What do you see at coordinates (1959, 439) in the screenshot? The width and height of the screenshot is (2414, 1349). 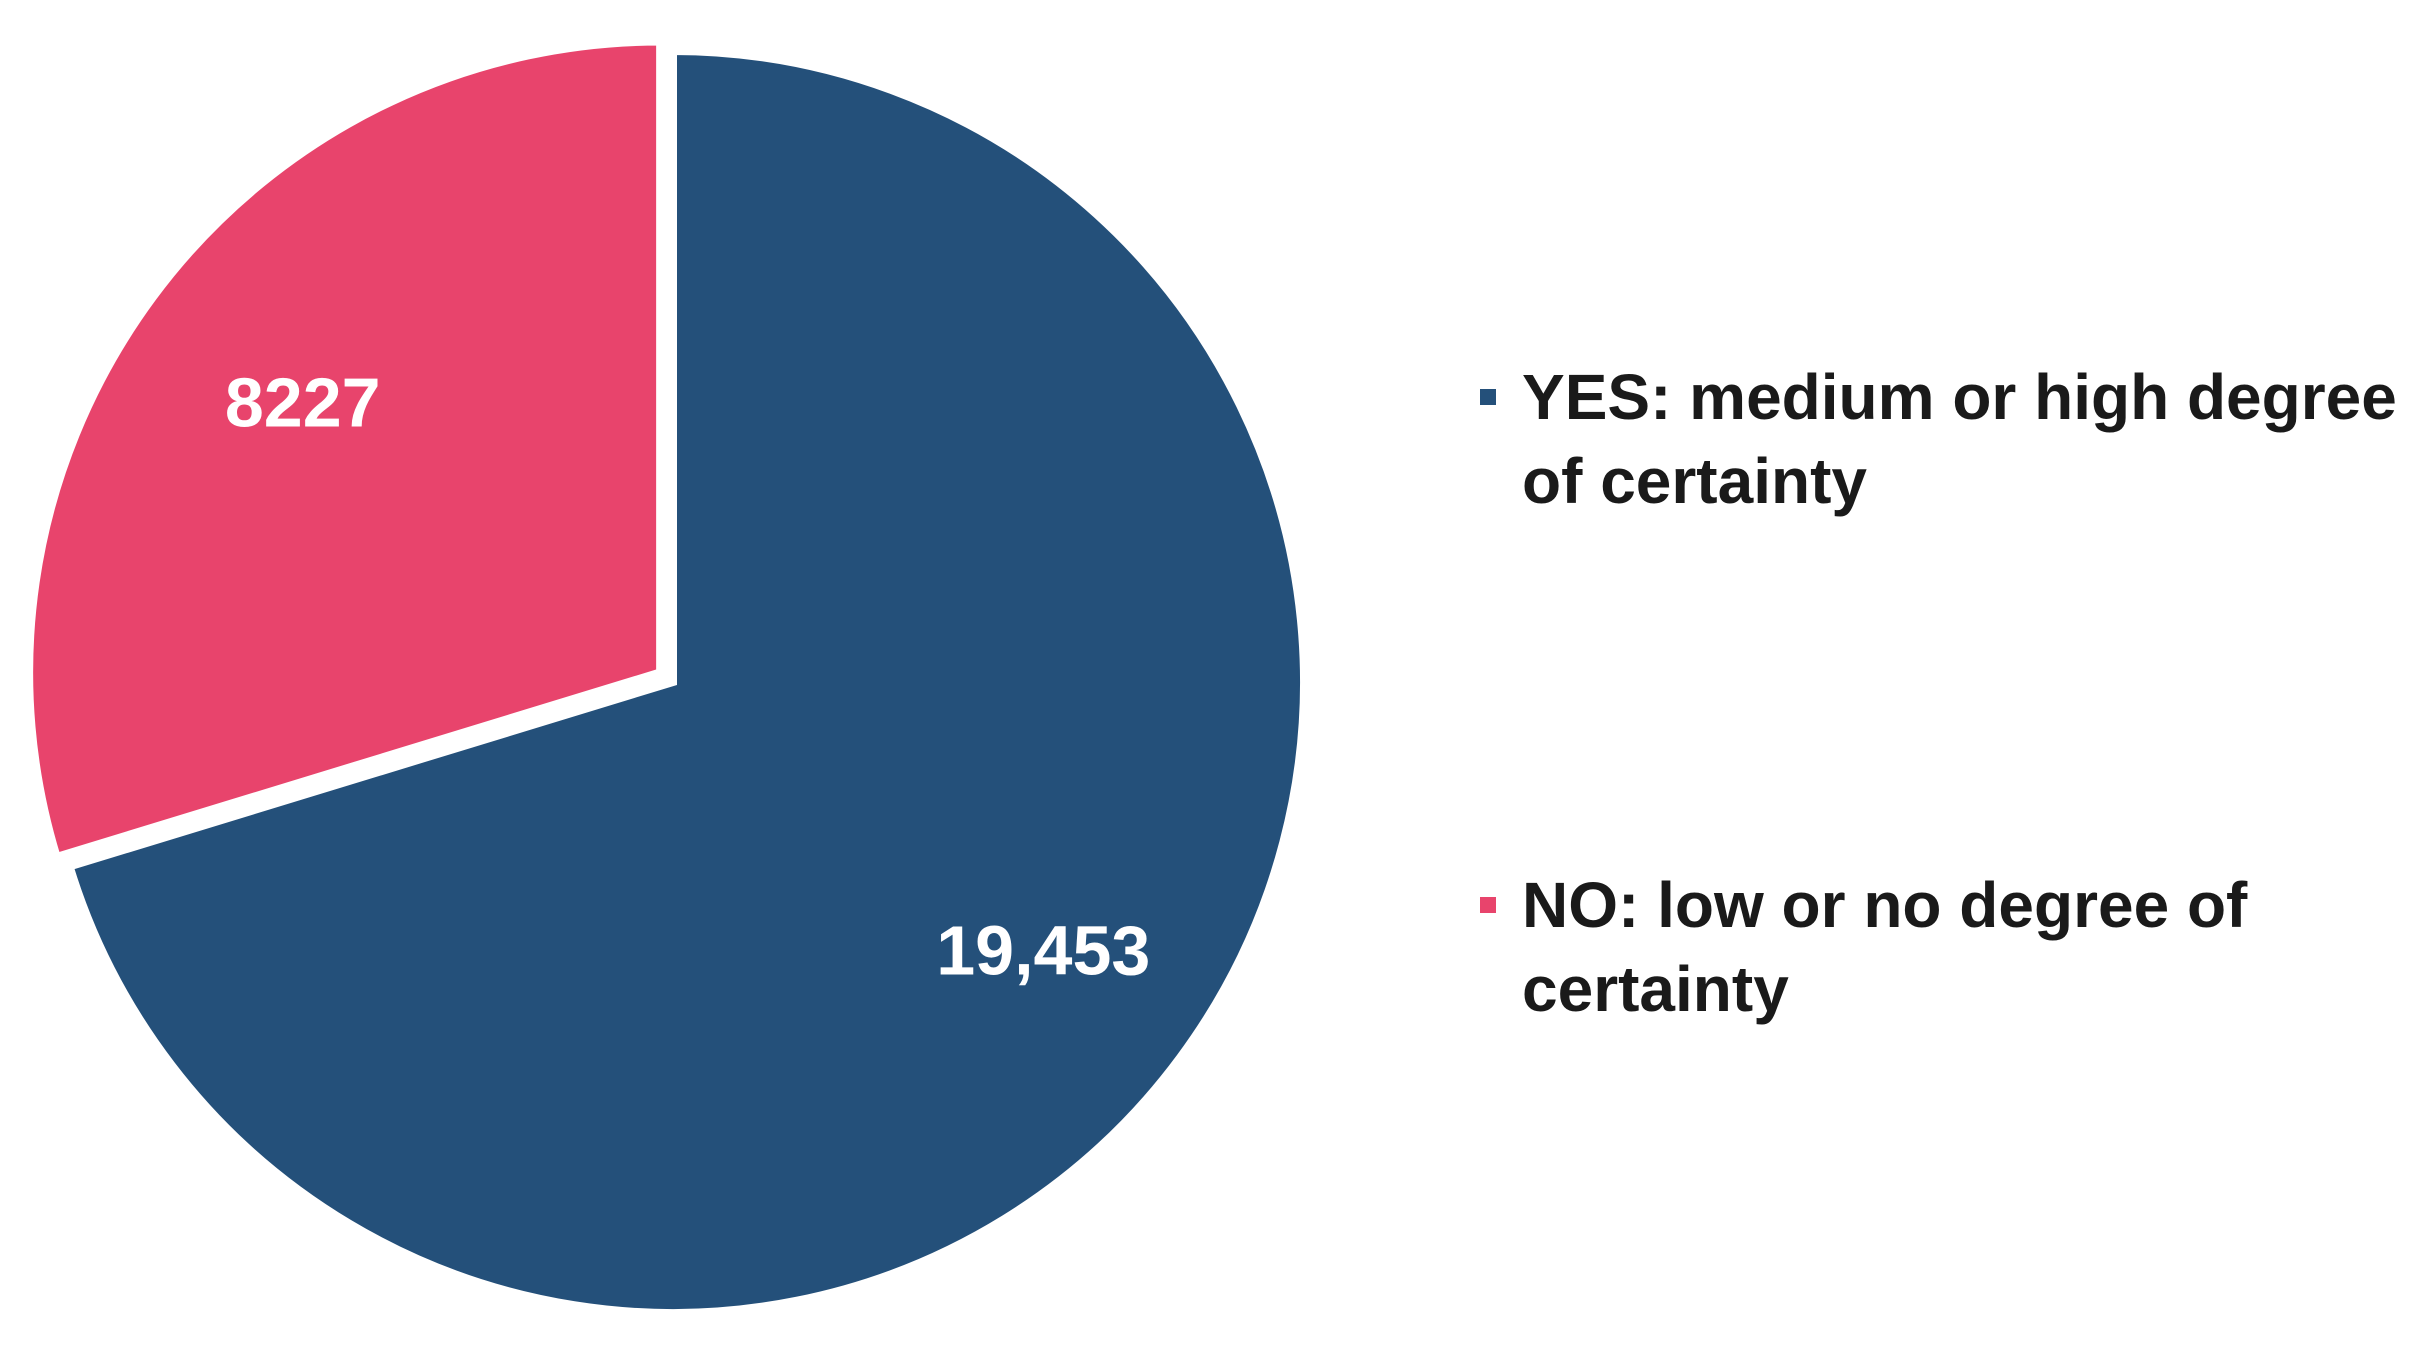 I see `legend-label: YES: medium or high degree of certainty` at bounding box center [1959, 439].